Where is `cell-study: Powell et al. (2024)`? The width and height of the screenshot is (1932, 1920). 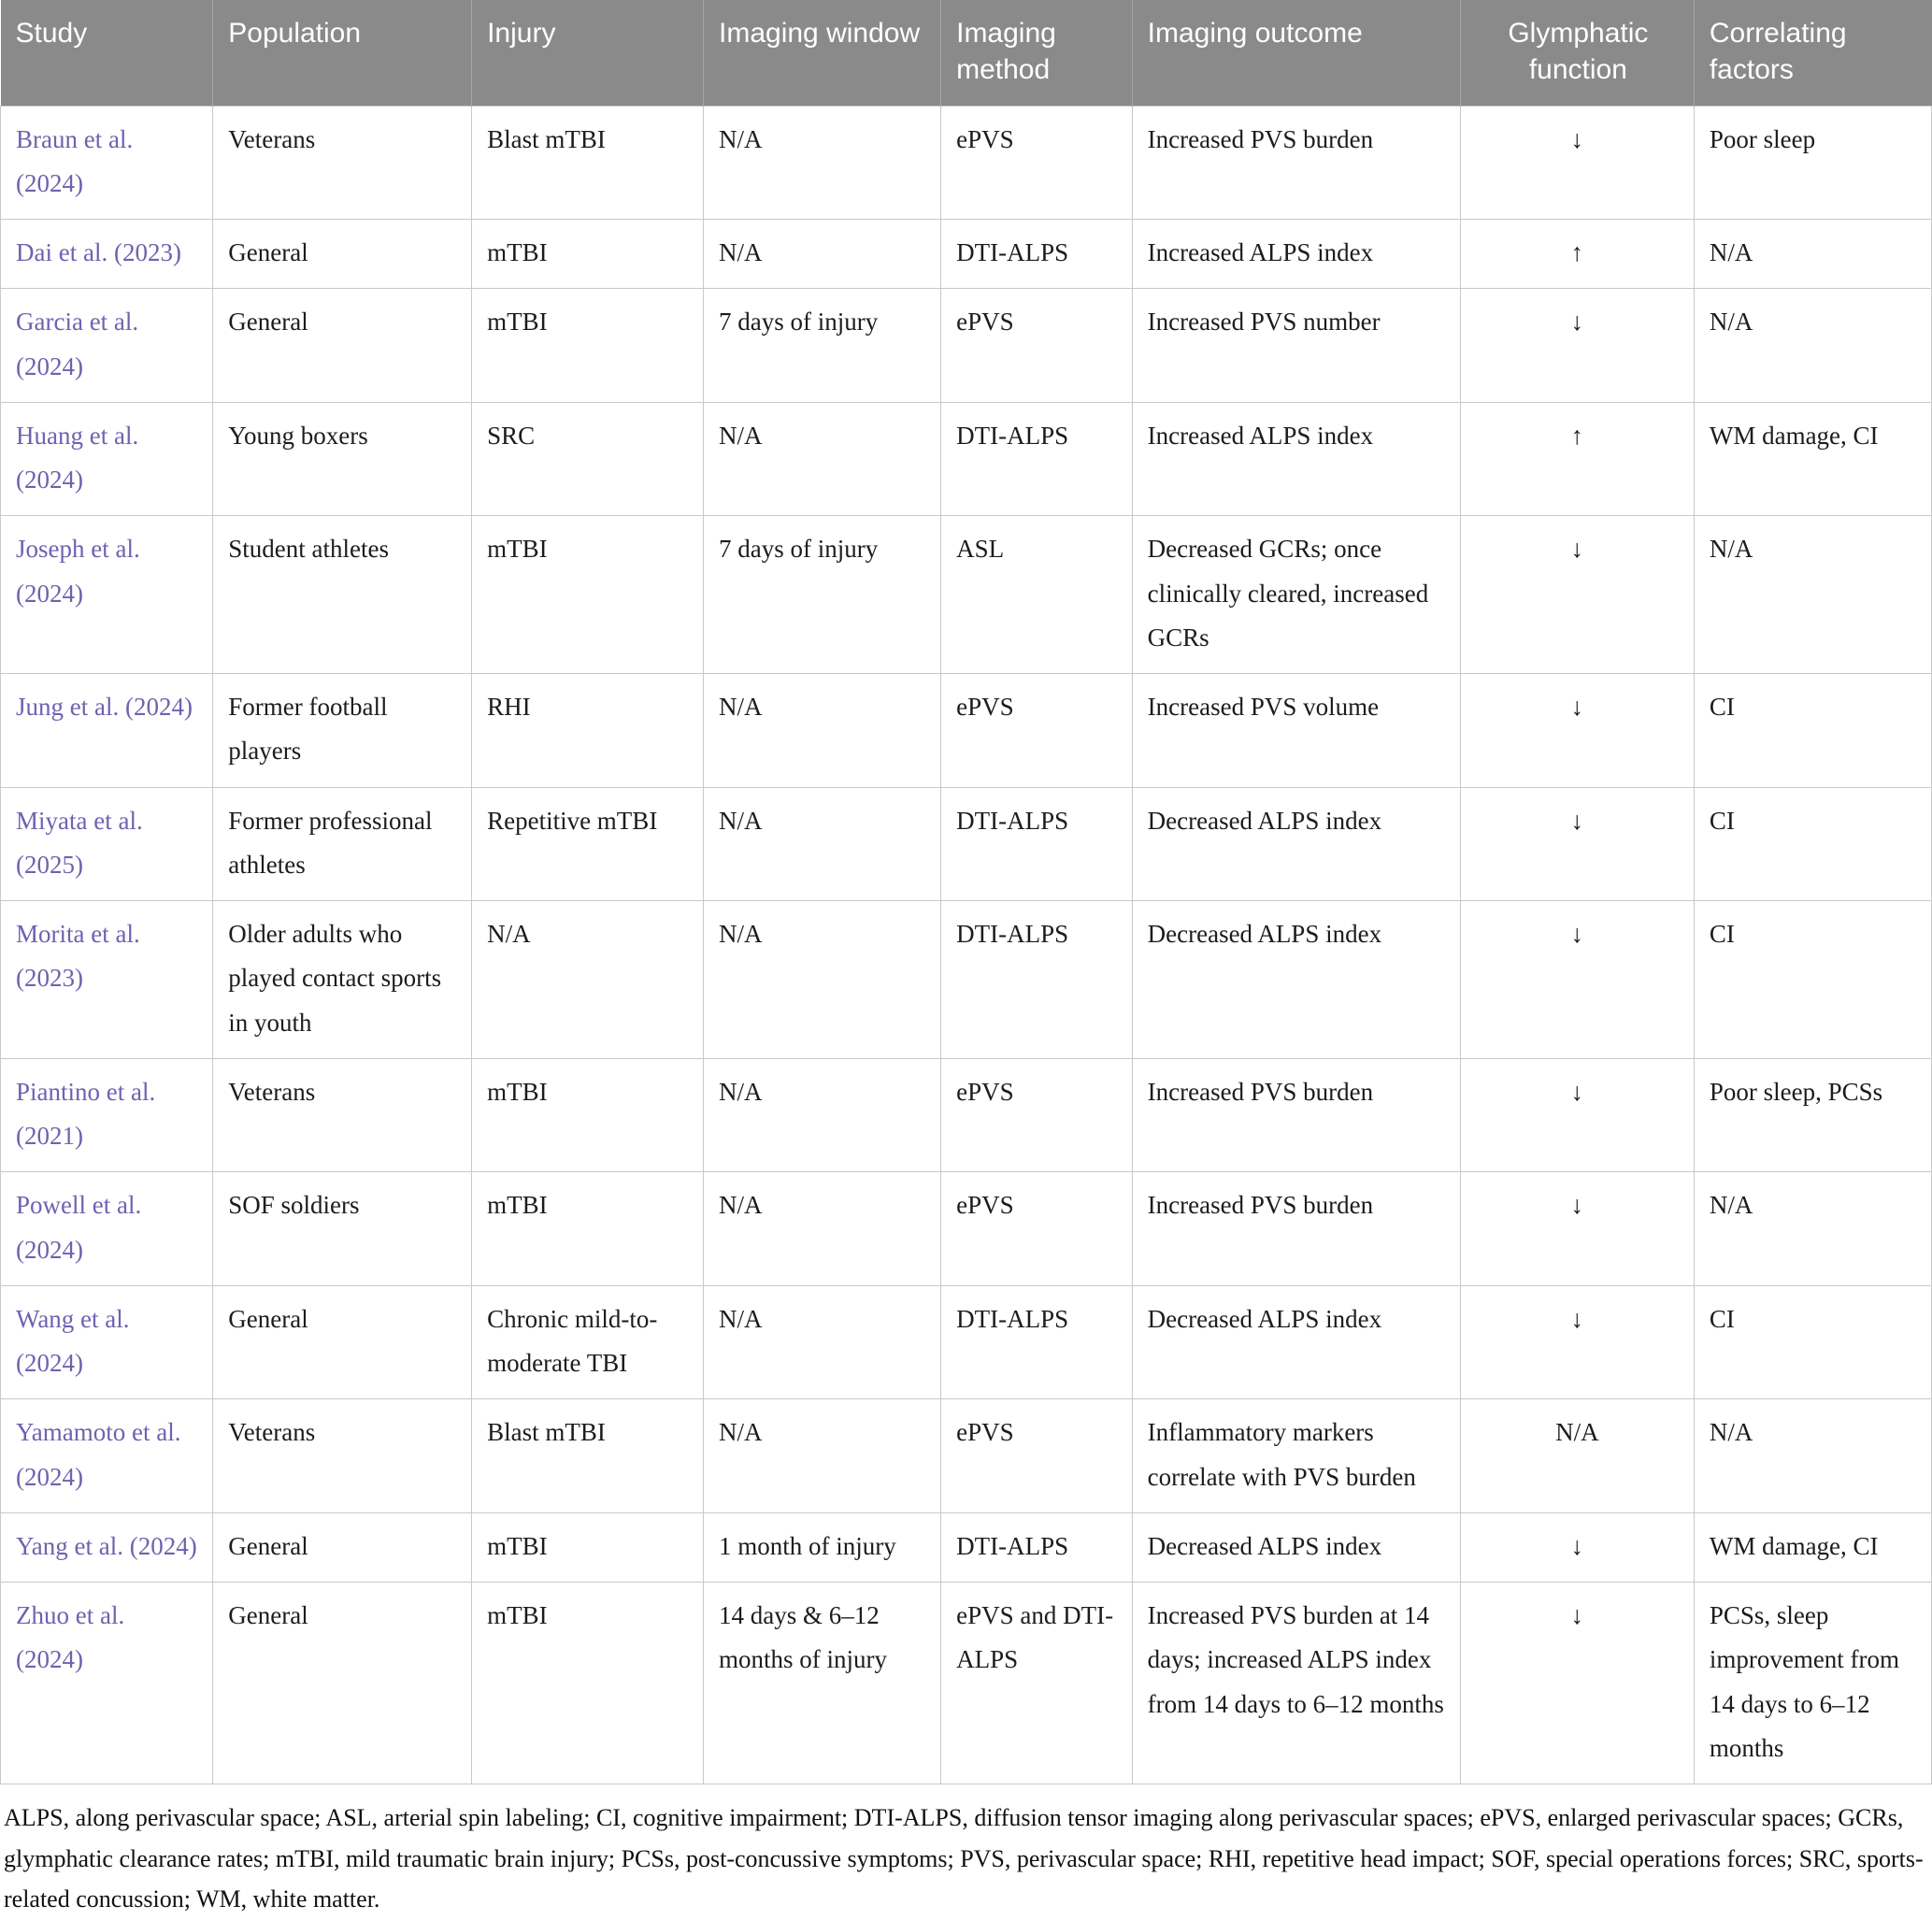
cell-study: Powell et al. (2024) is located at coordinates (107, 1228).